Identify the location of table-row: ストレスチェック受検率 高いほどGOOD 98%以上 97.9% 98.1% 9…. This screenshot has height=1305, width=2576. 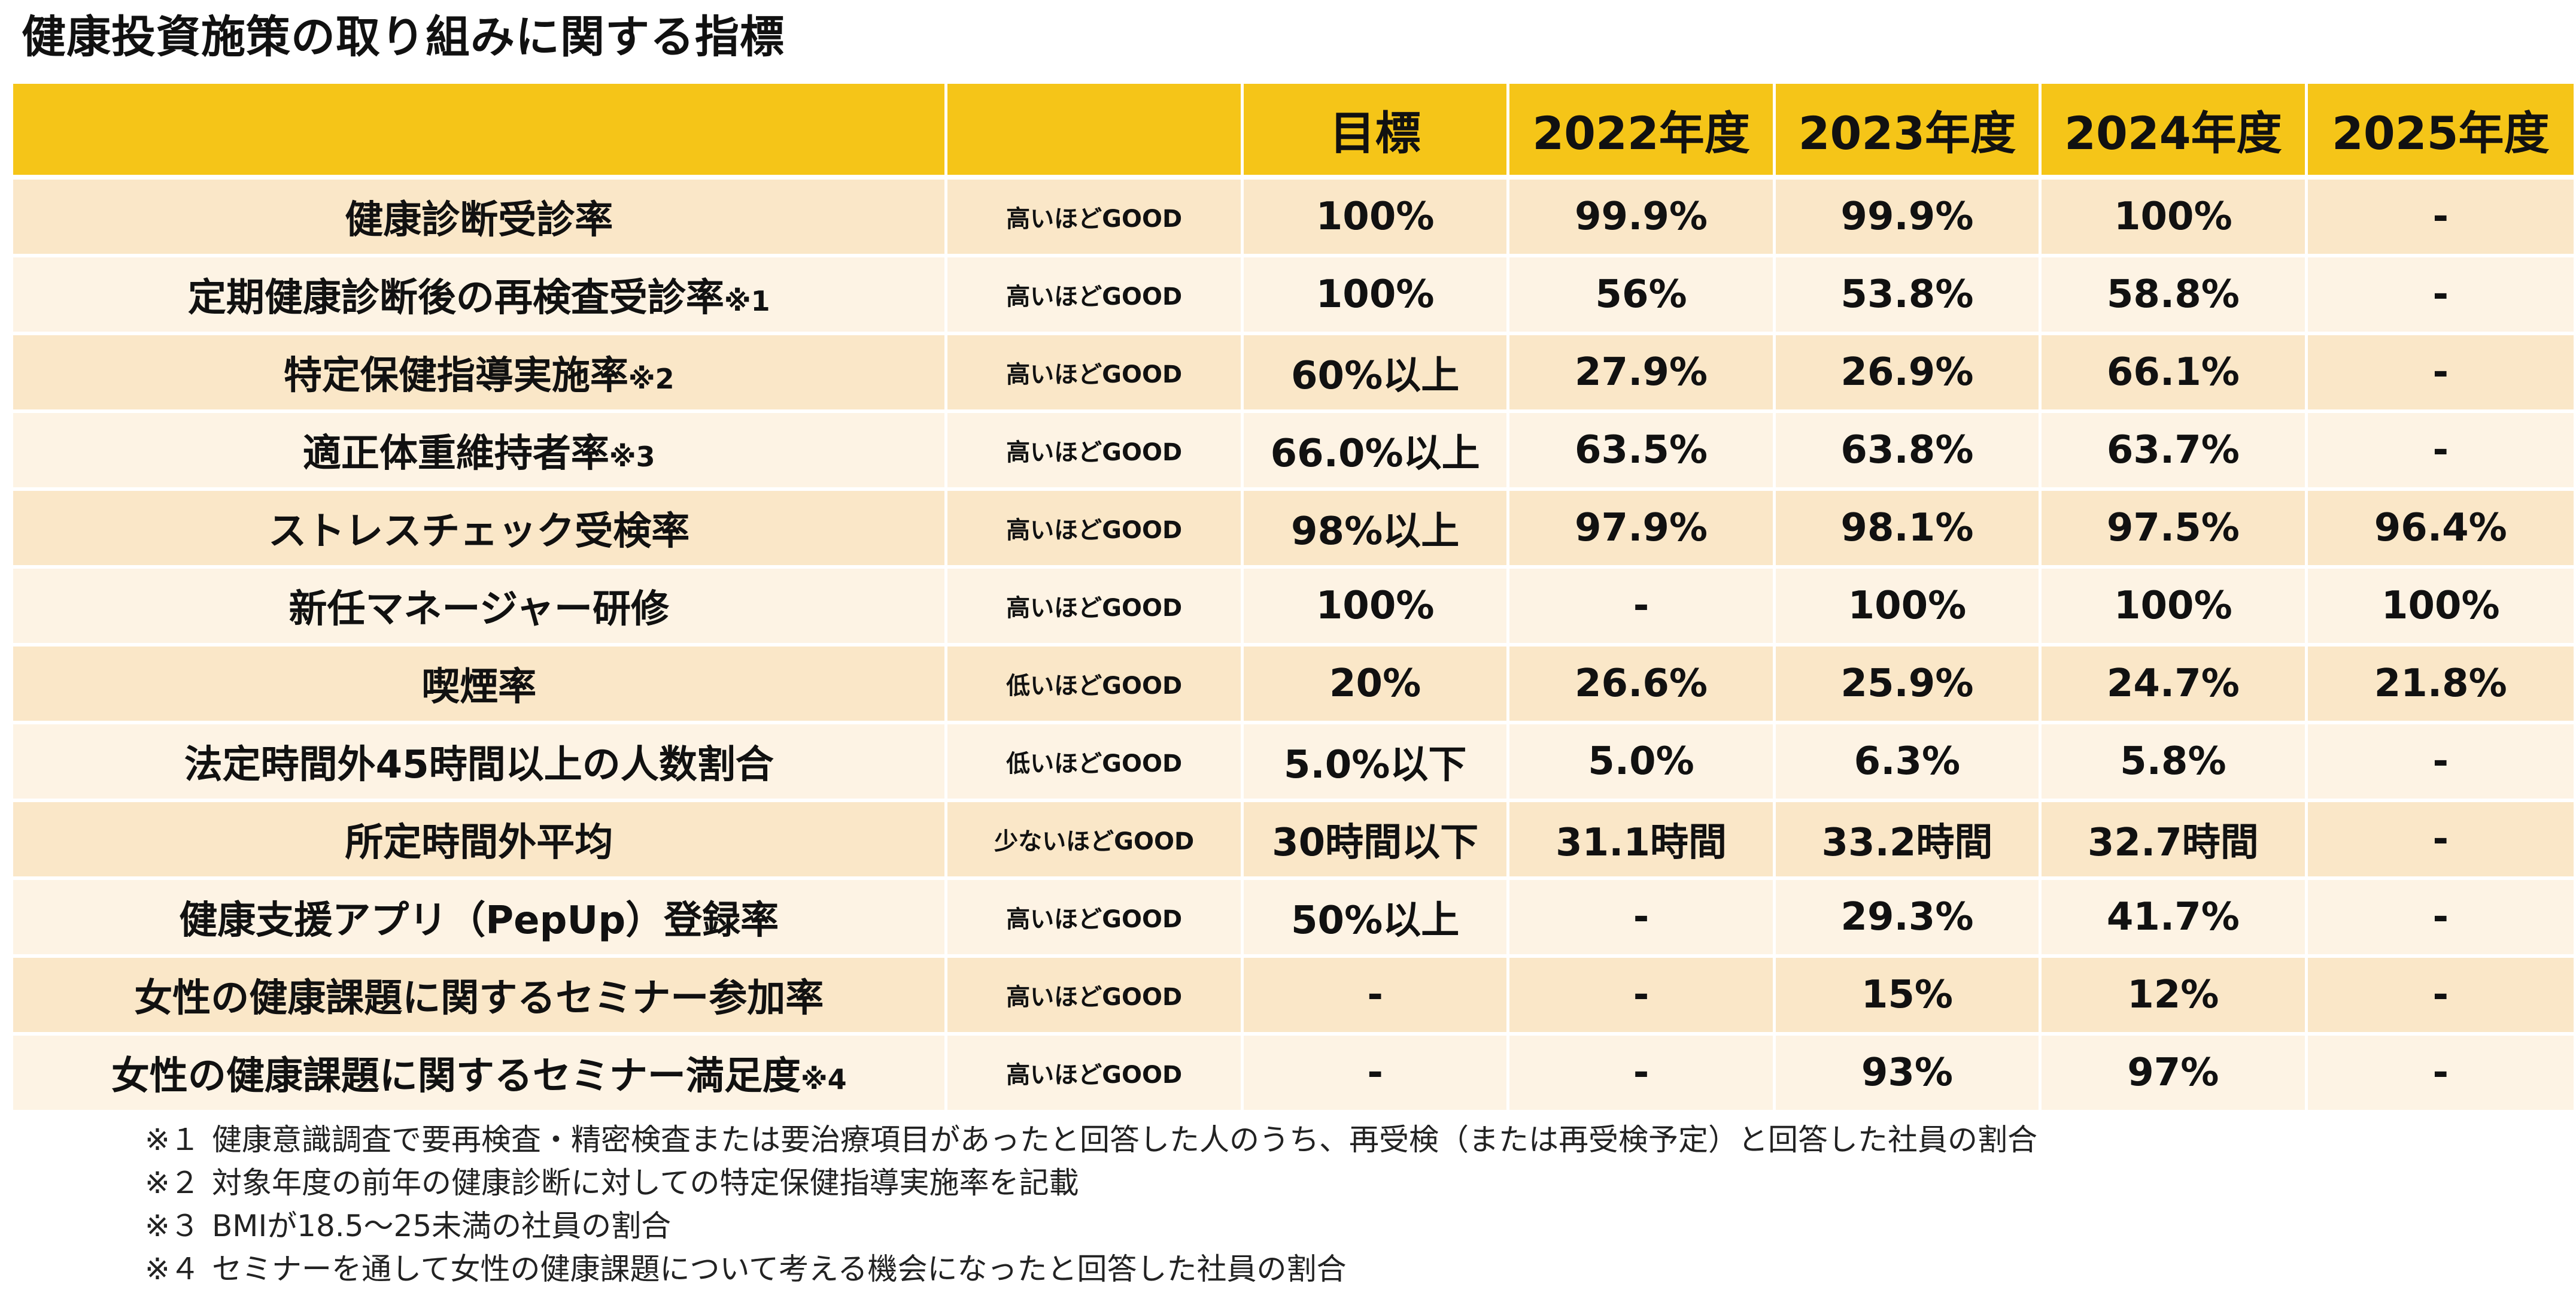
(1293, 530).